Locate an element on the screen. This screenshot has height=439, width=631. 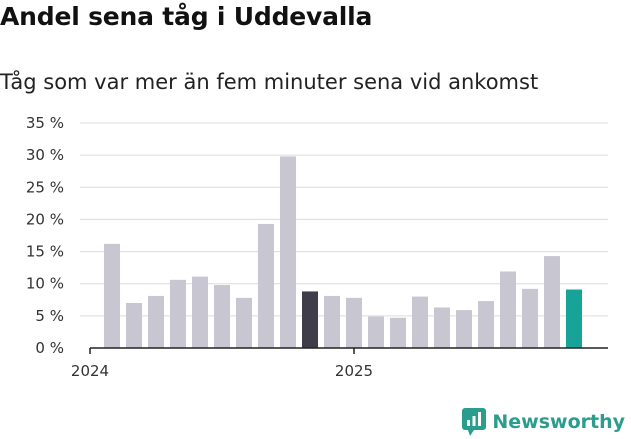
y-tick-label: 0 % is located at coordinates (49, 348).